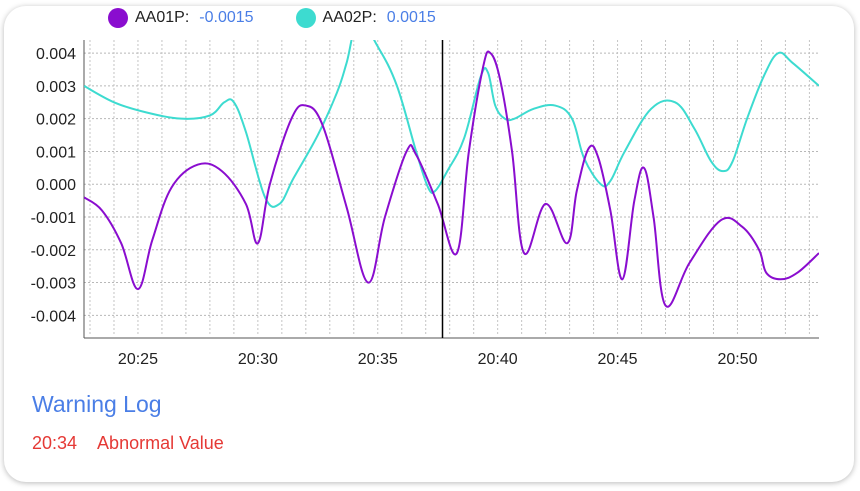 The image size is (860, 491). What do you see at coordinates (138, 359) in the screenshot?
I see `x-tick-label: 20:25` at bounding box center [138, 359].